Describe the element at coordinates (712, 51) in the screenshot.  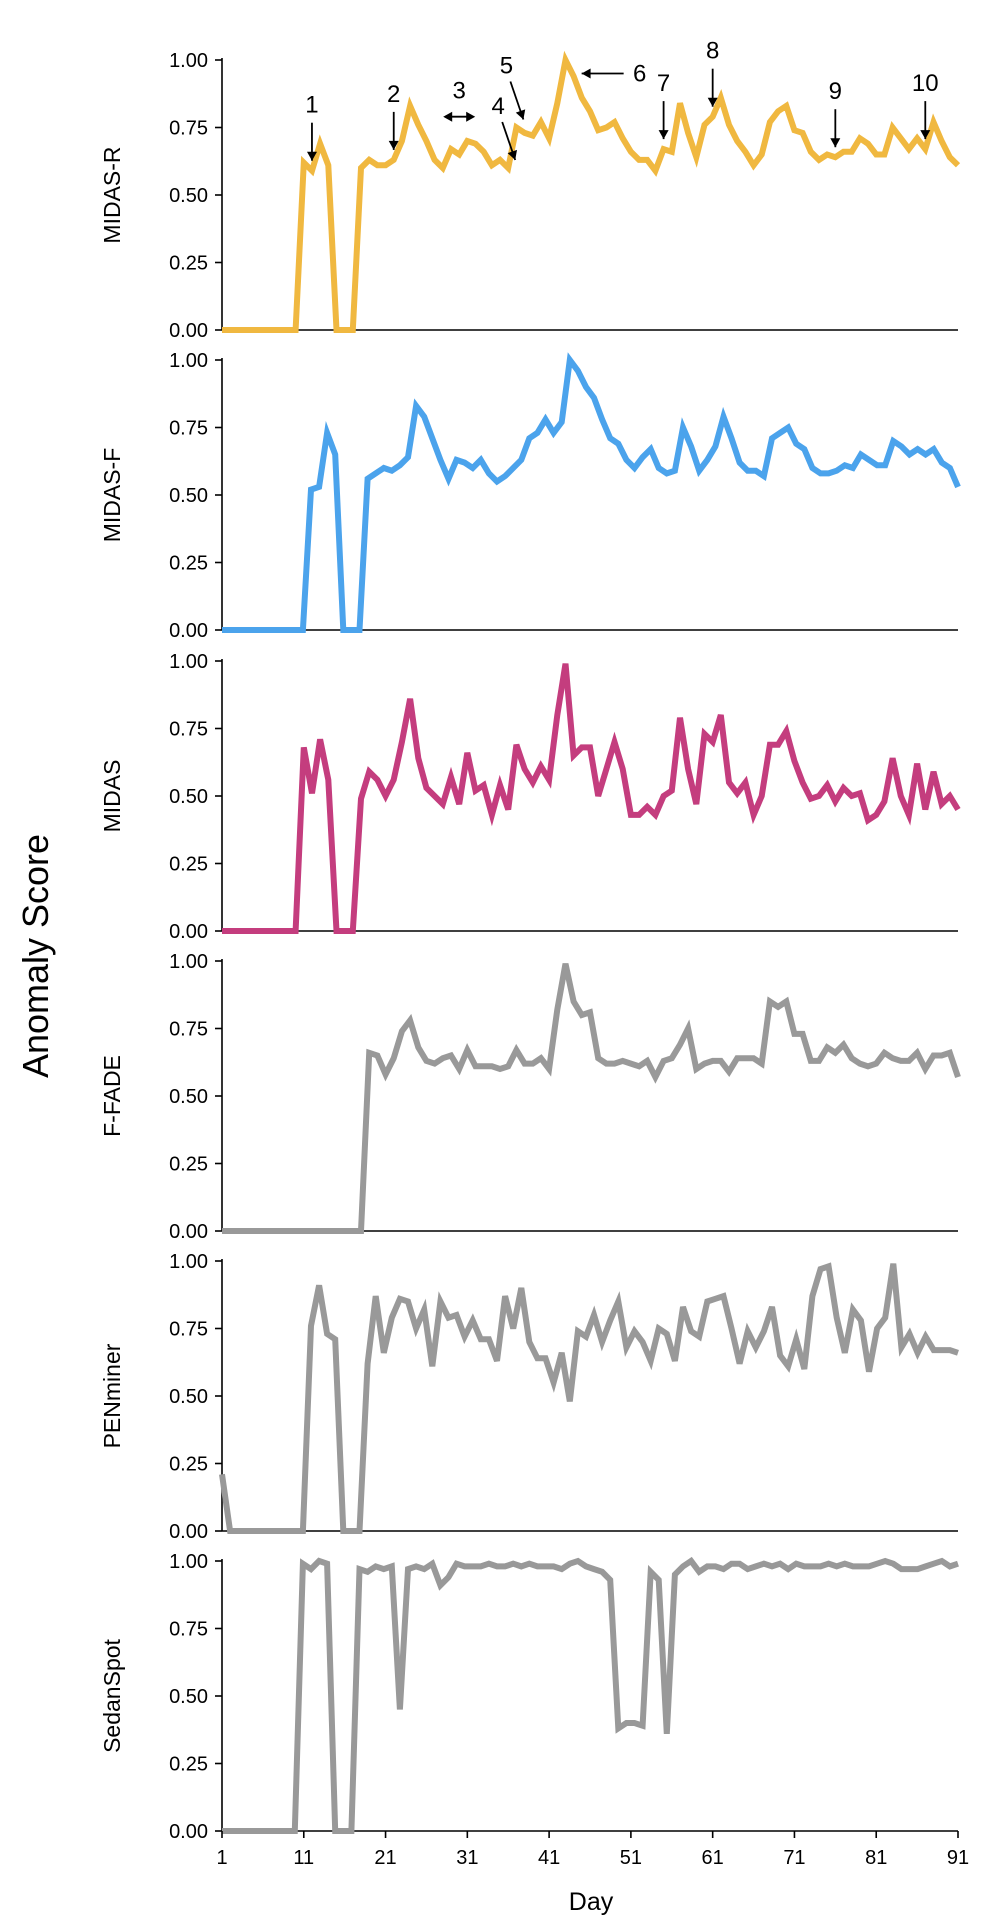
I see `annotation-label: 8` at that location.